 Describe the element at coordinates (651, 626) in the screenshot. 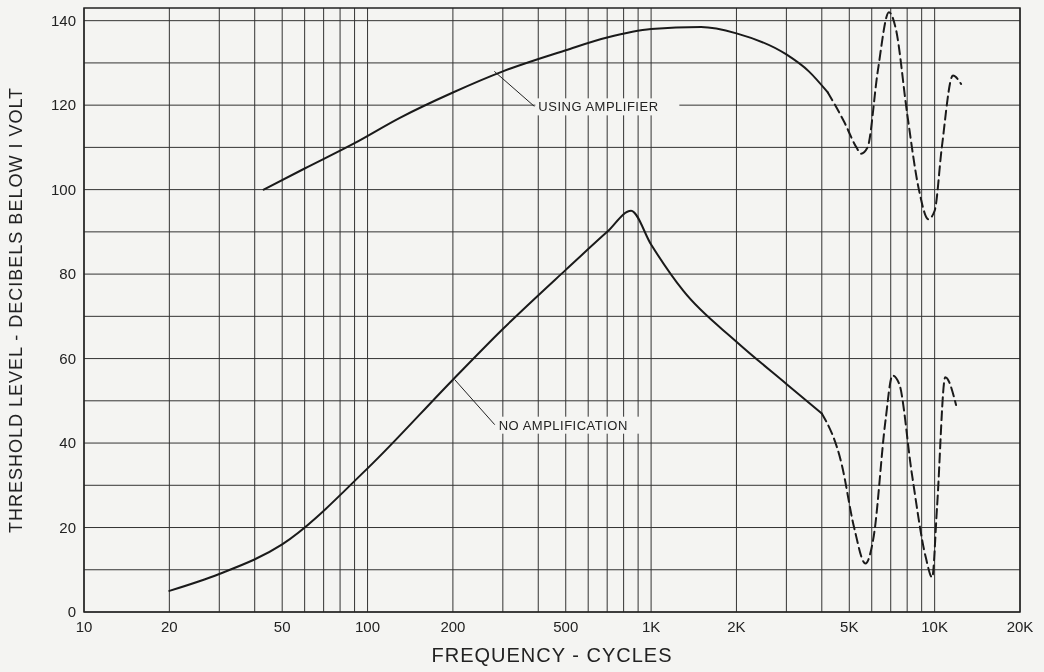

I see `x-tick-label: 1K` at that location.